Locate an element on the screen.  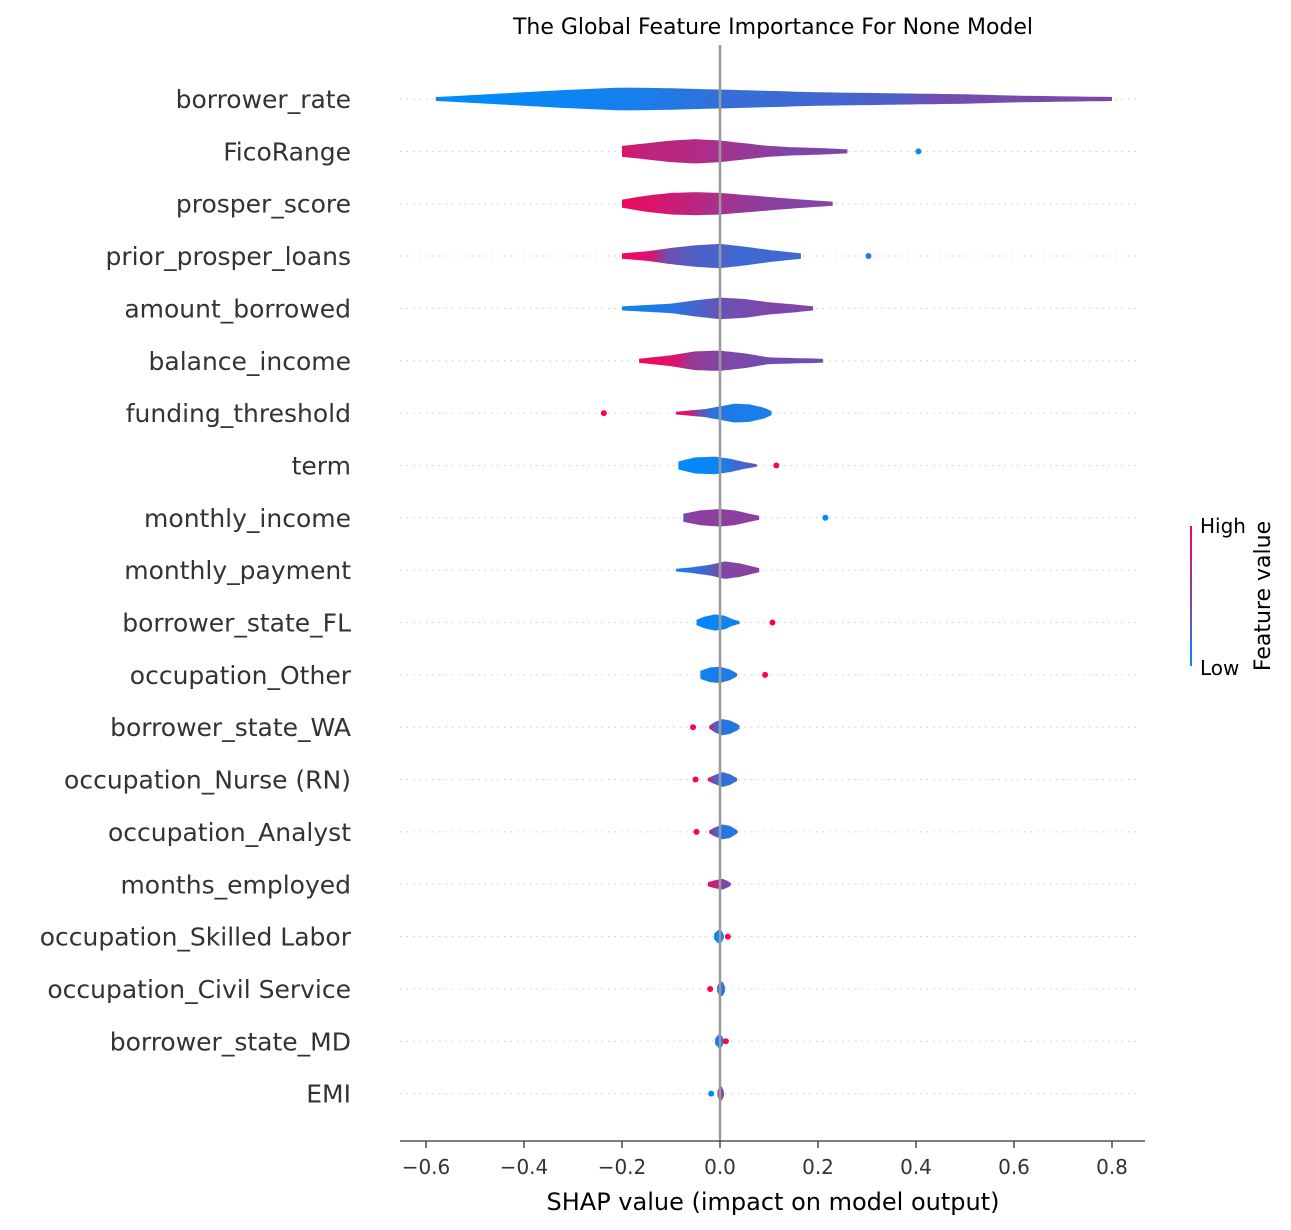
feature-row-monthly-income: monthly_income is located at coordinates (642, 518).